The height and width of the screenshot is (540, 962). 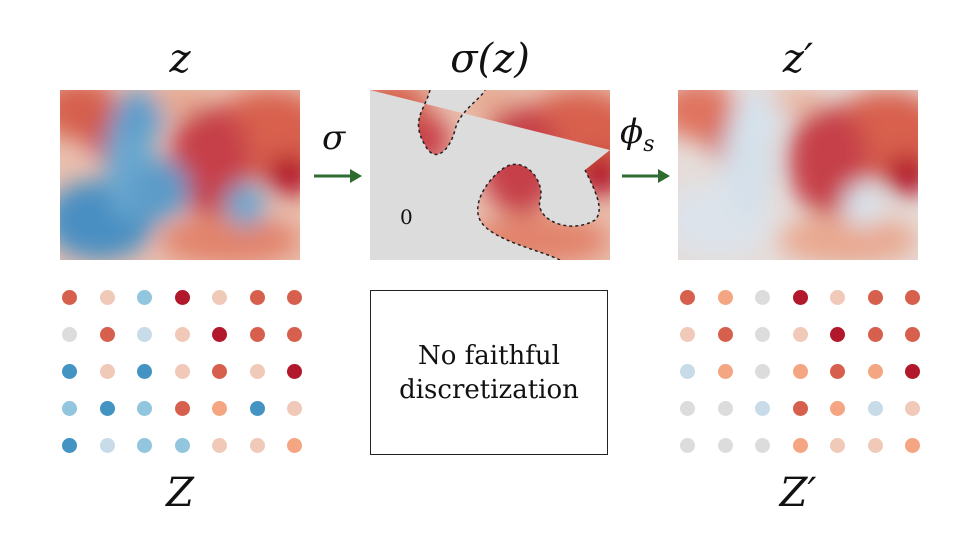 What do you see at coordinates (637, 134) in the screenshot?
I see `phi-arrow-label: ϕs` at bounding box center [637, 134].